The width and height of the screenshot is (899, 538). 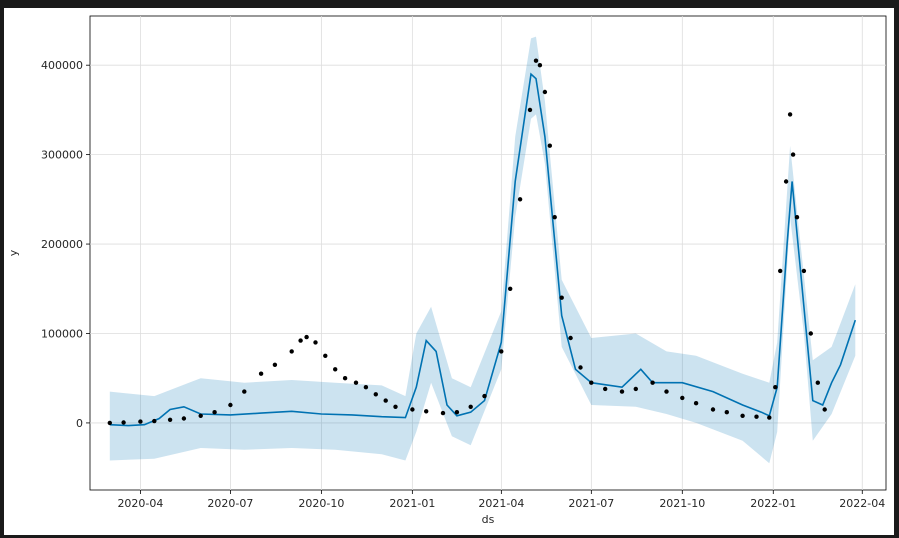 What do you see at coordinates (13, 252) in the screenshot?
I see `y-axis-label: y` at bounding box center [13, 252].